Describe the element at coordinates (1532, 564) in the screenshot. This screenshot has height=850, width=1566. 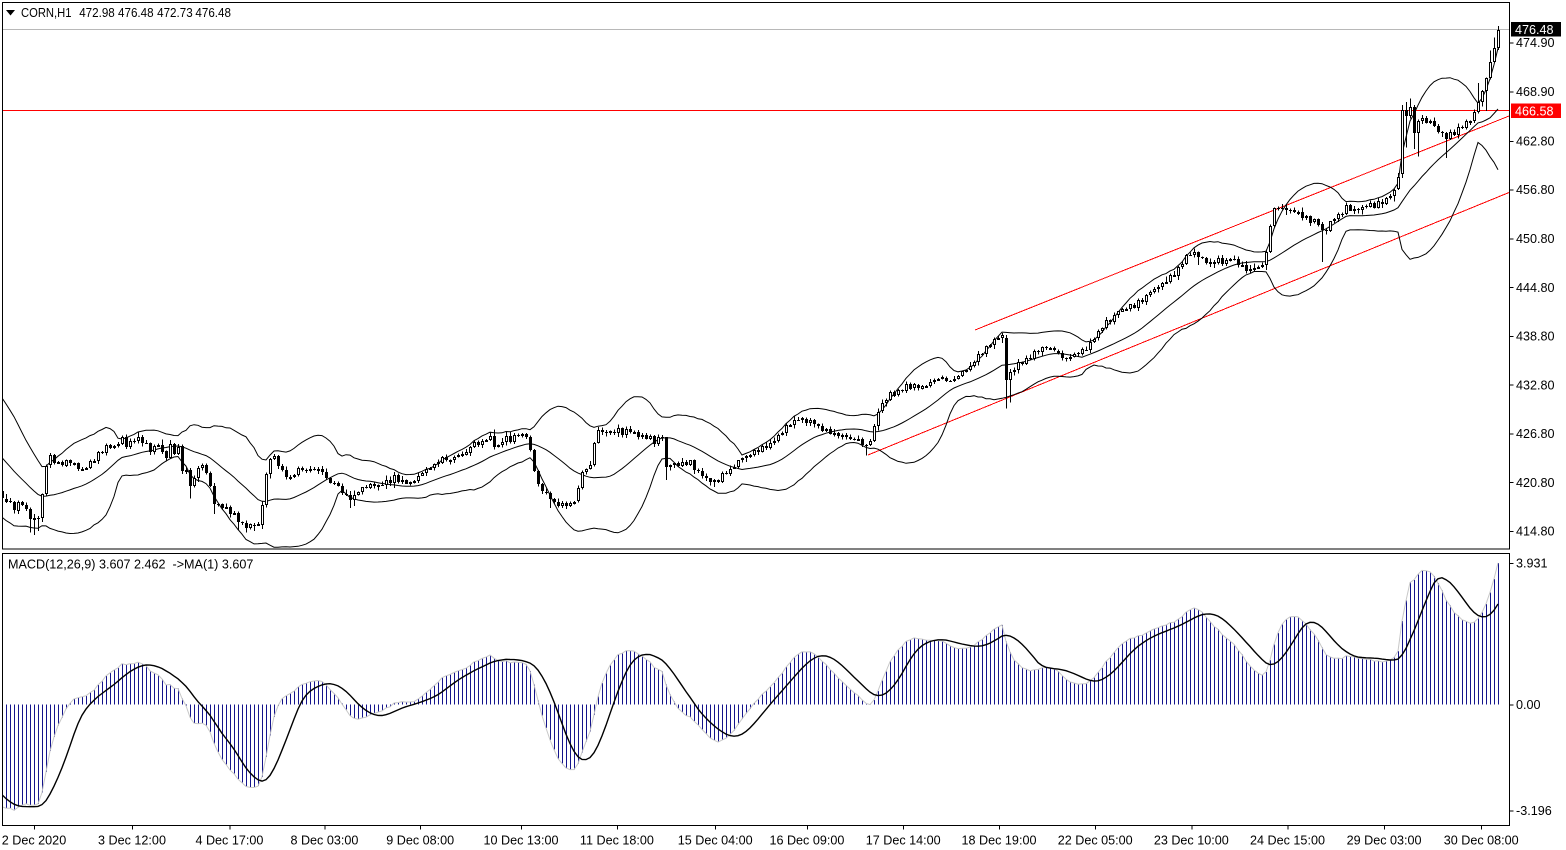
I see `svg-text: 3.931` at that location.